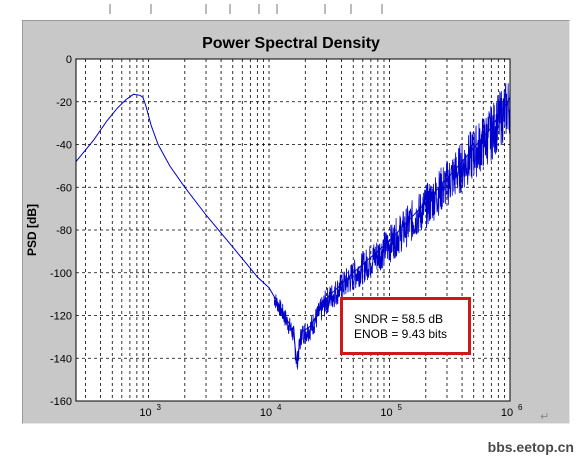 Image resolution: width=578 pixels, height=461 pixels. Describe the element at coordinates (291, 43) in the screenshot. I see `chart-title: Power Spectral Density` at that location.